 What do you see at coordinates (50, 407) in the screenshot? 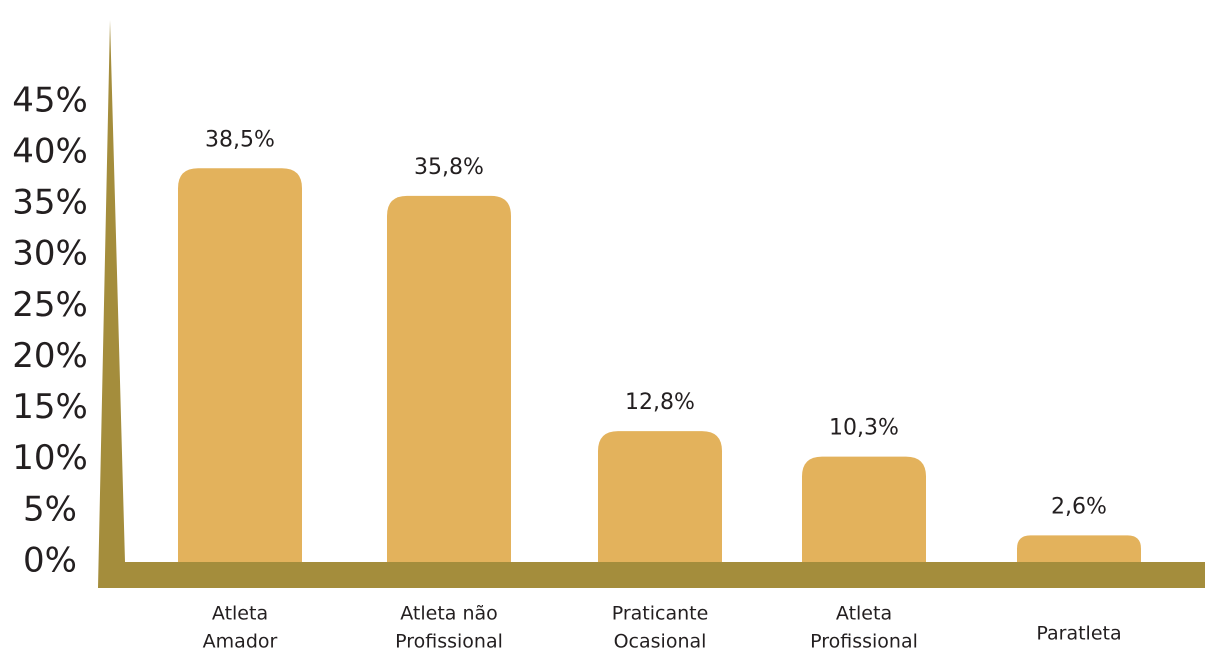
I see `y-tick-label: 15%` at bounding box center [50, 407].